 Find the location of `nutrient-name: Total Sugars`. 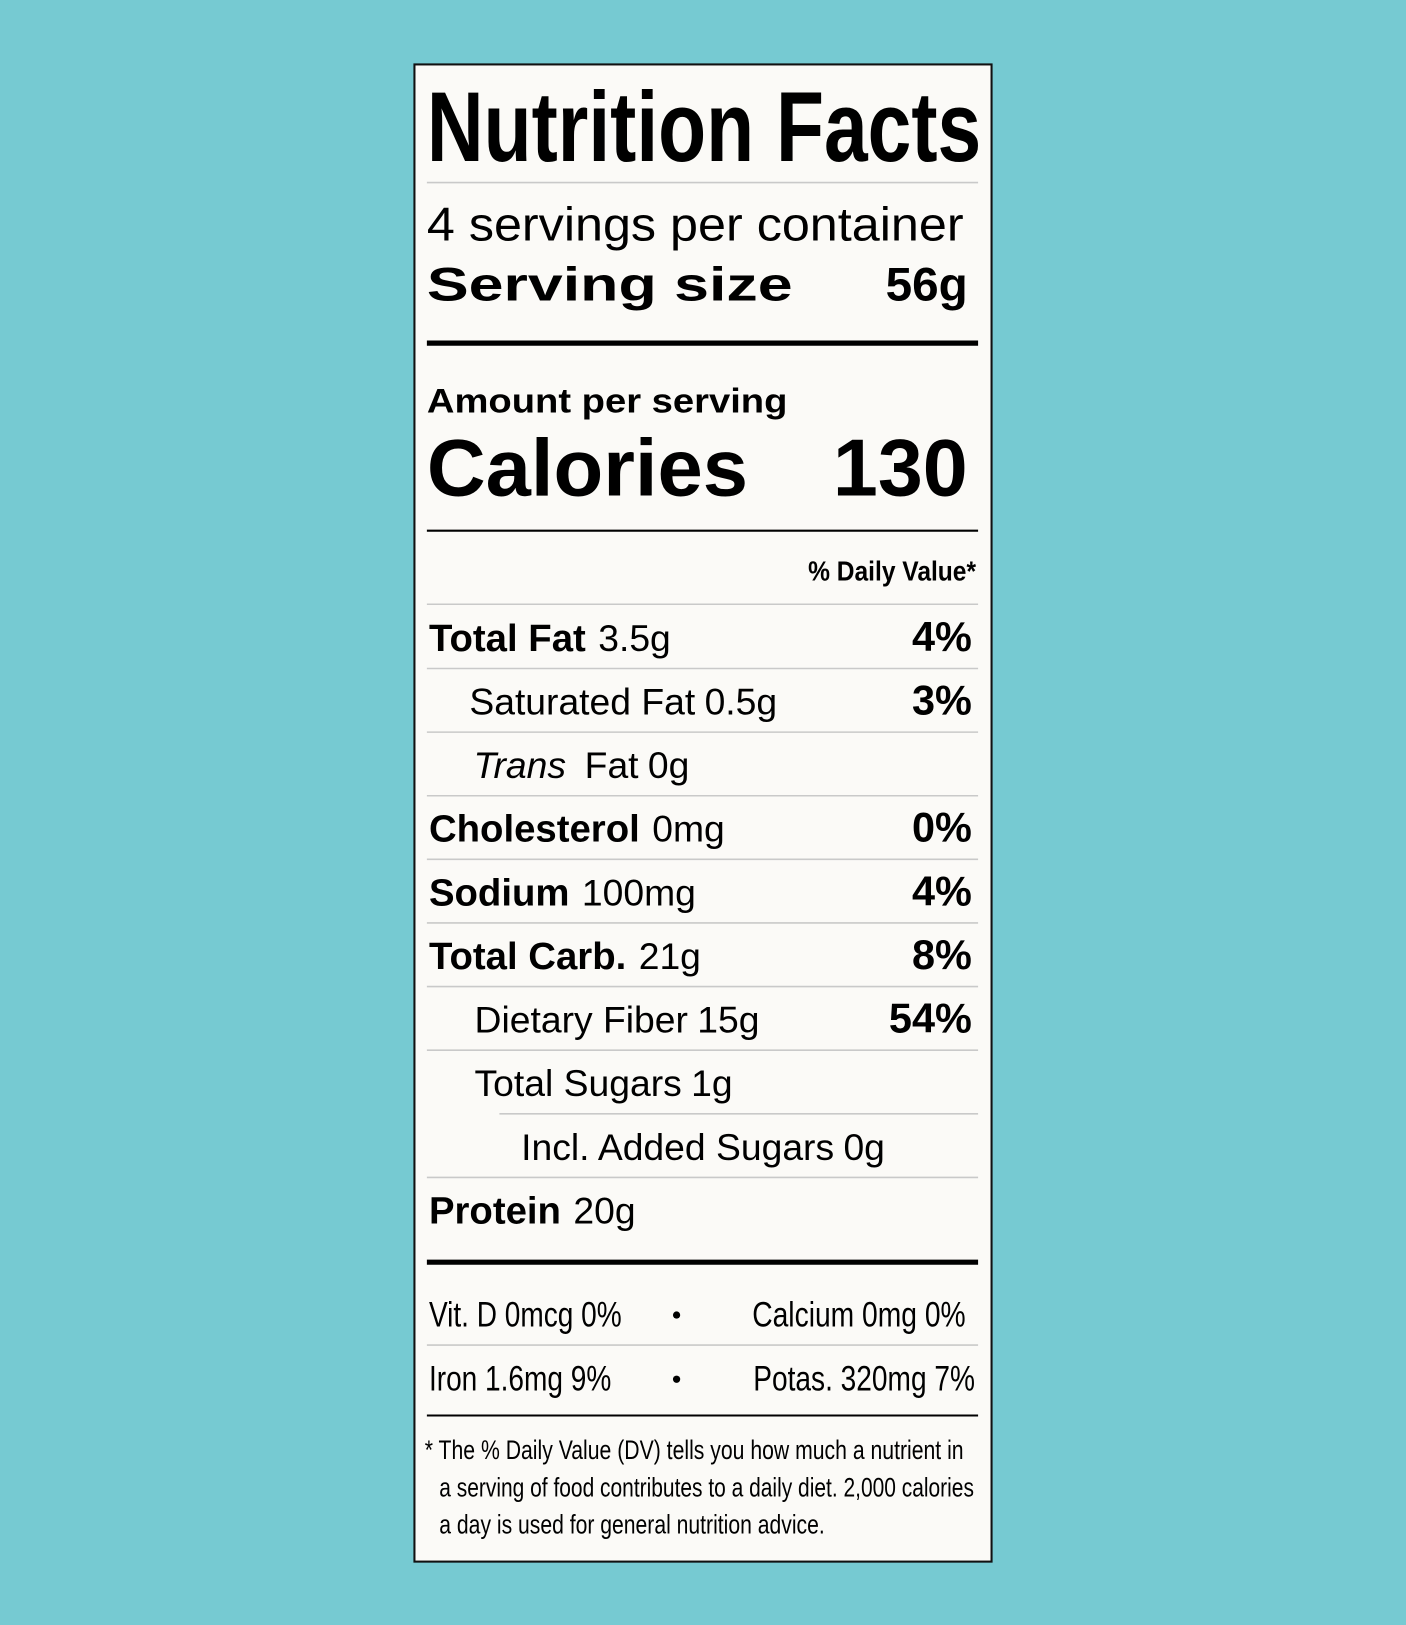

nutrient-name: Total Sugars is located at coordinates (578, 1083).